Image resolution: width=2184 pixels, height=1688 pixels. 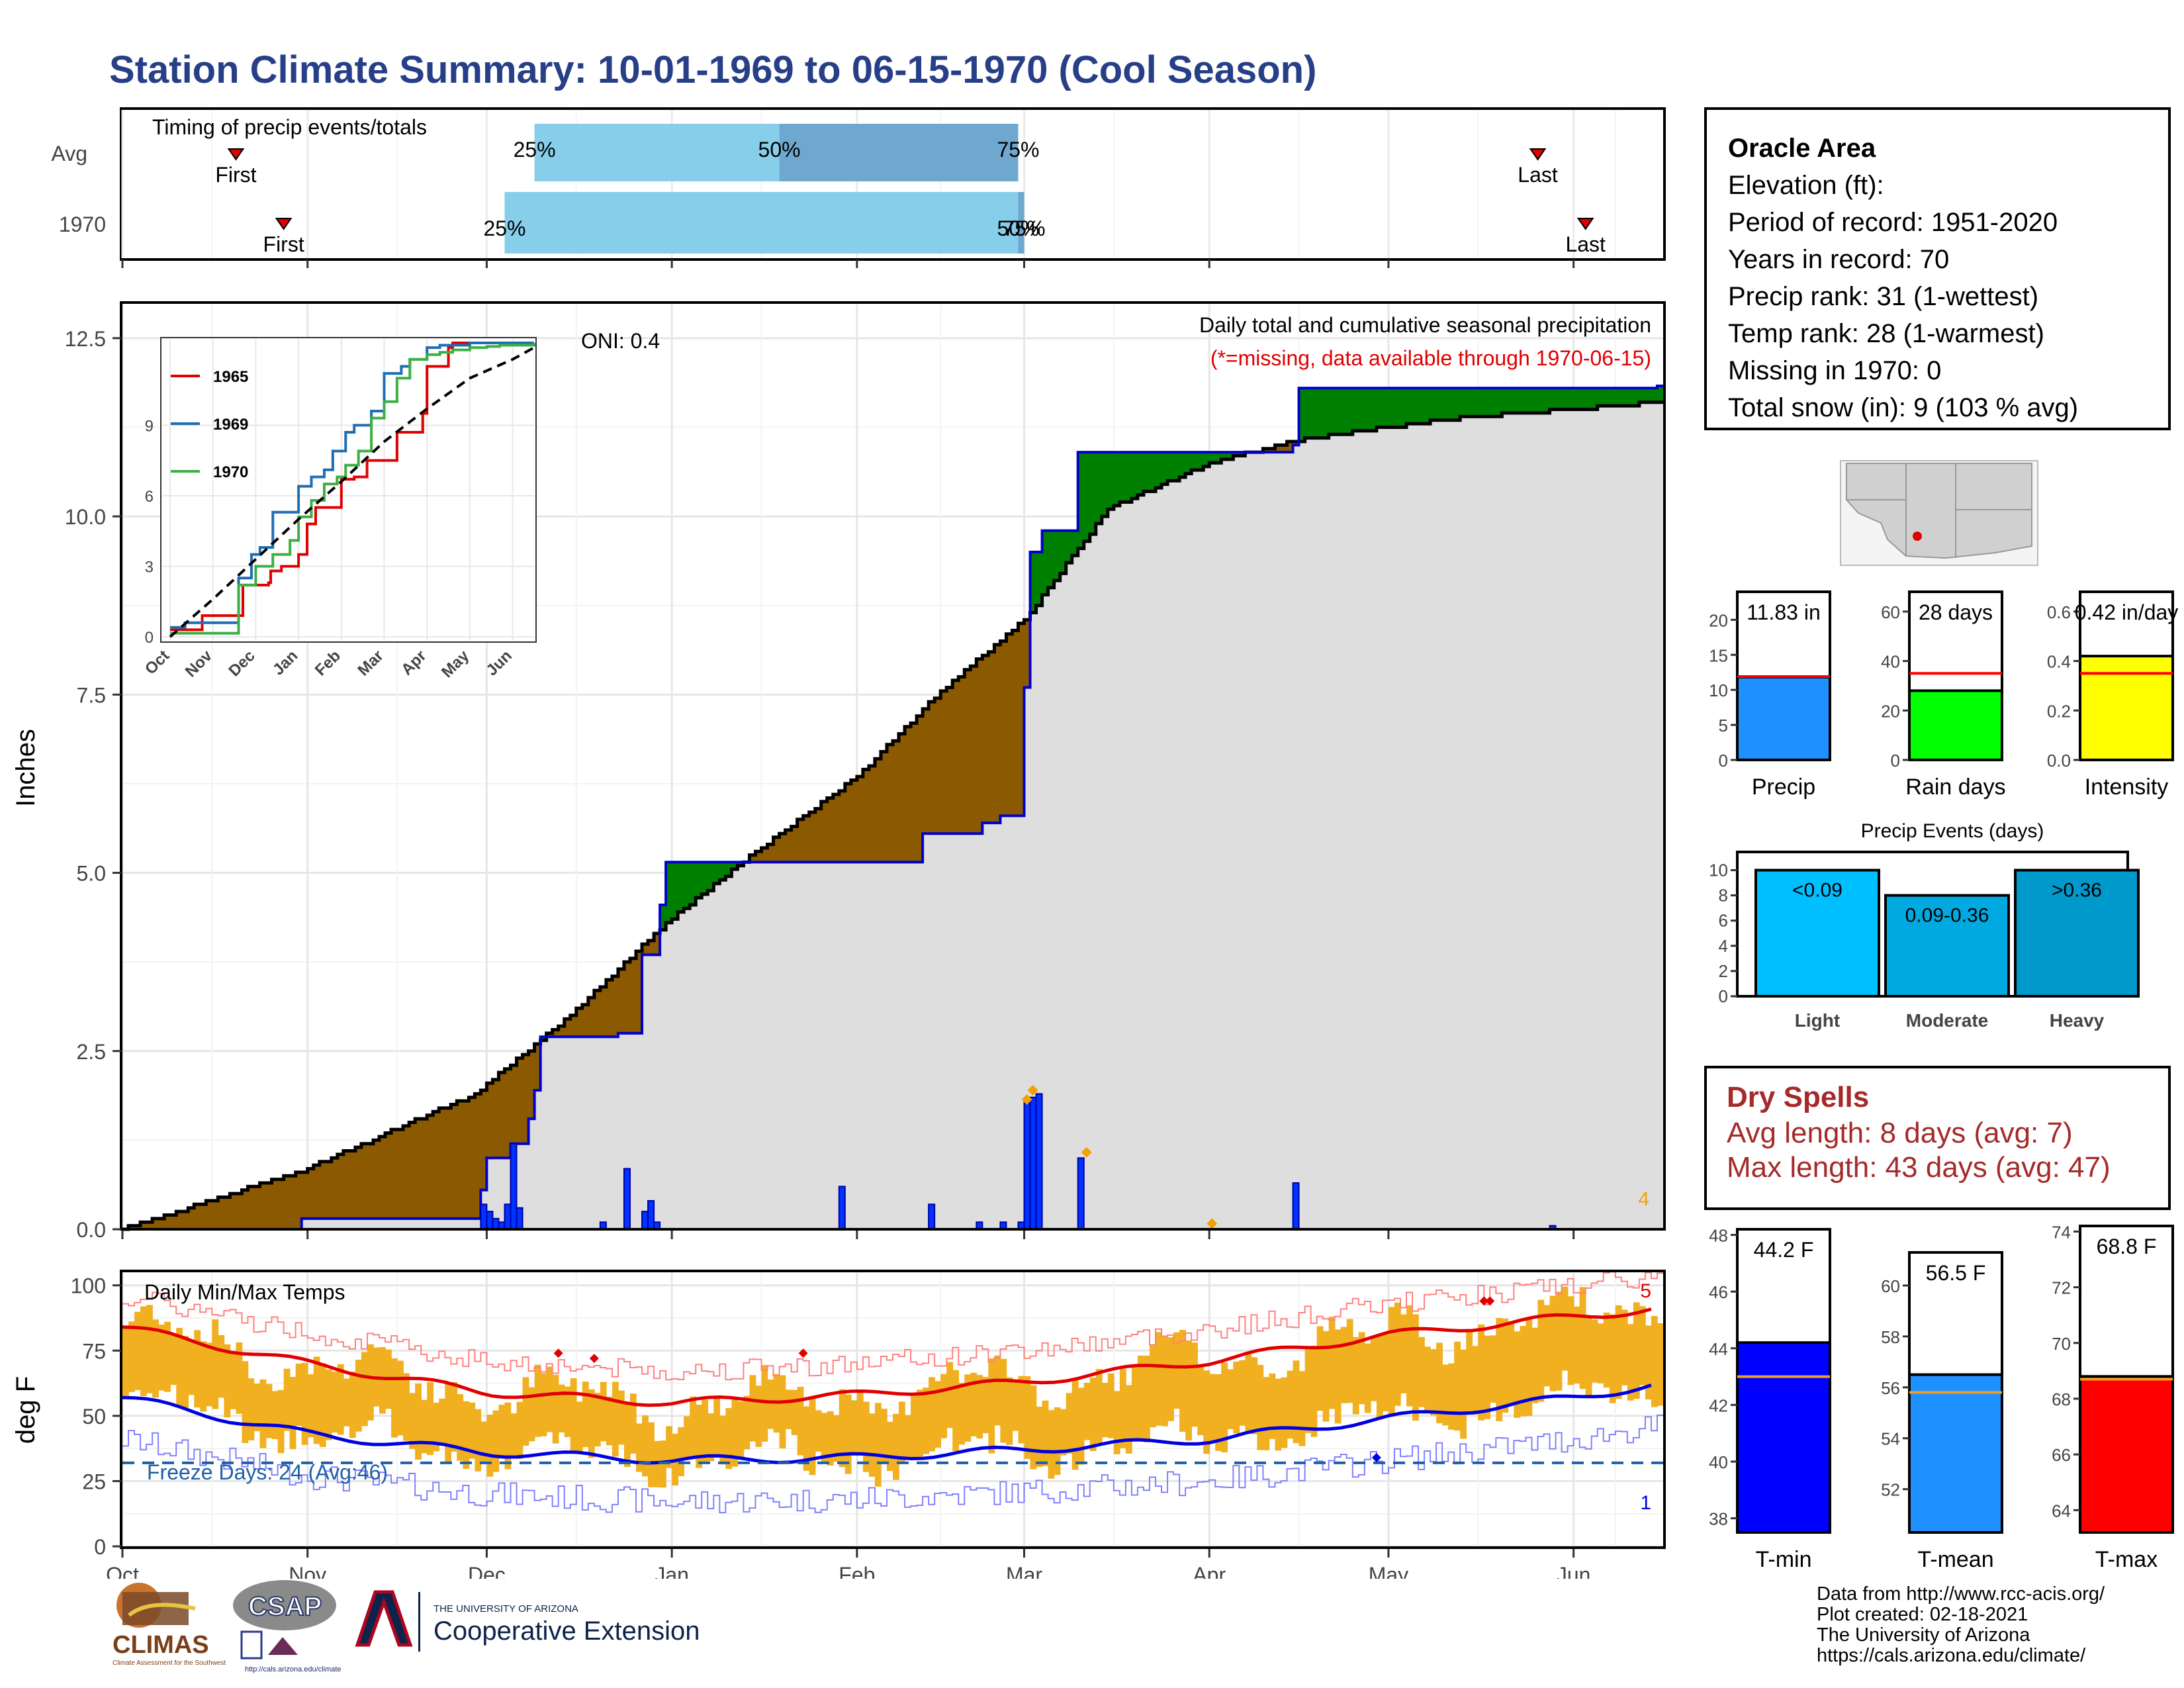 What do you see at coordinates (1645, 1291) in the screenshot?
I see `record-high-count: 5` at bounding box center [1645, 1291].